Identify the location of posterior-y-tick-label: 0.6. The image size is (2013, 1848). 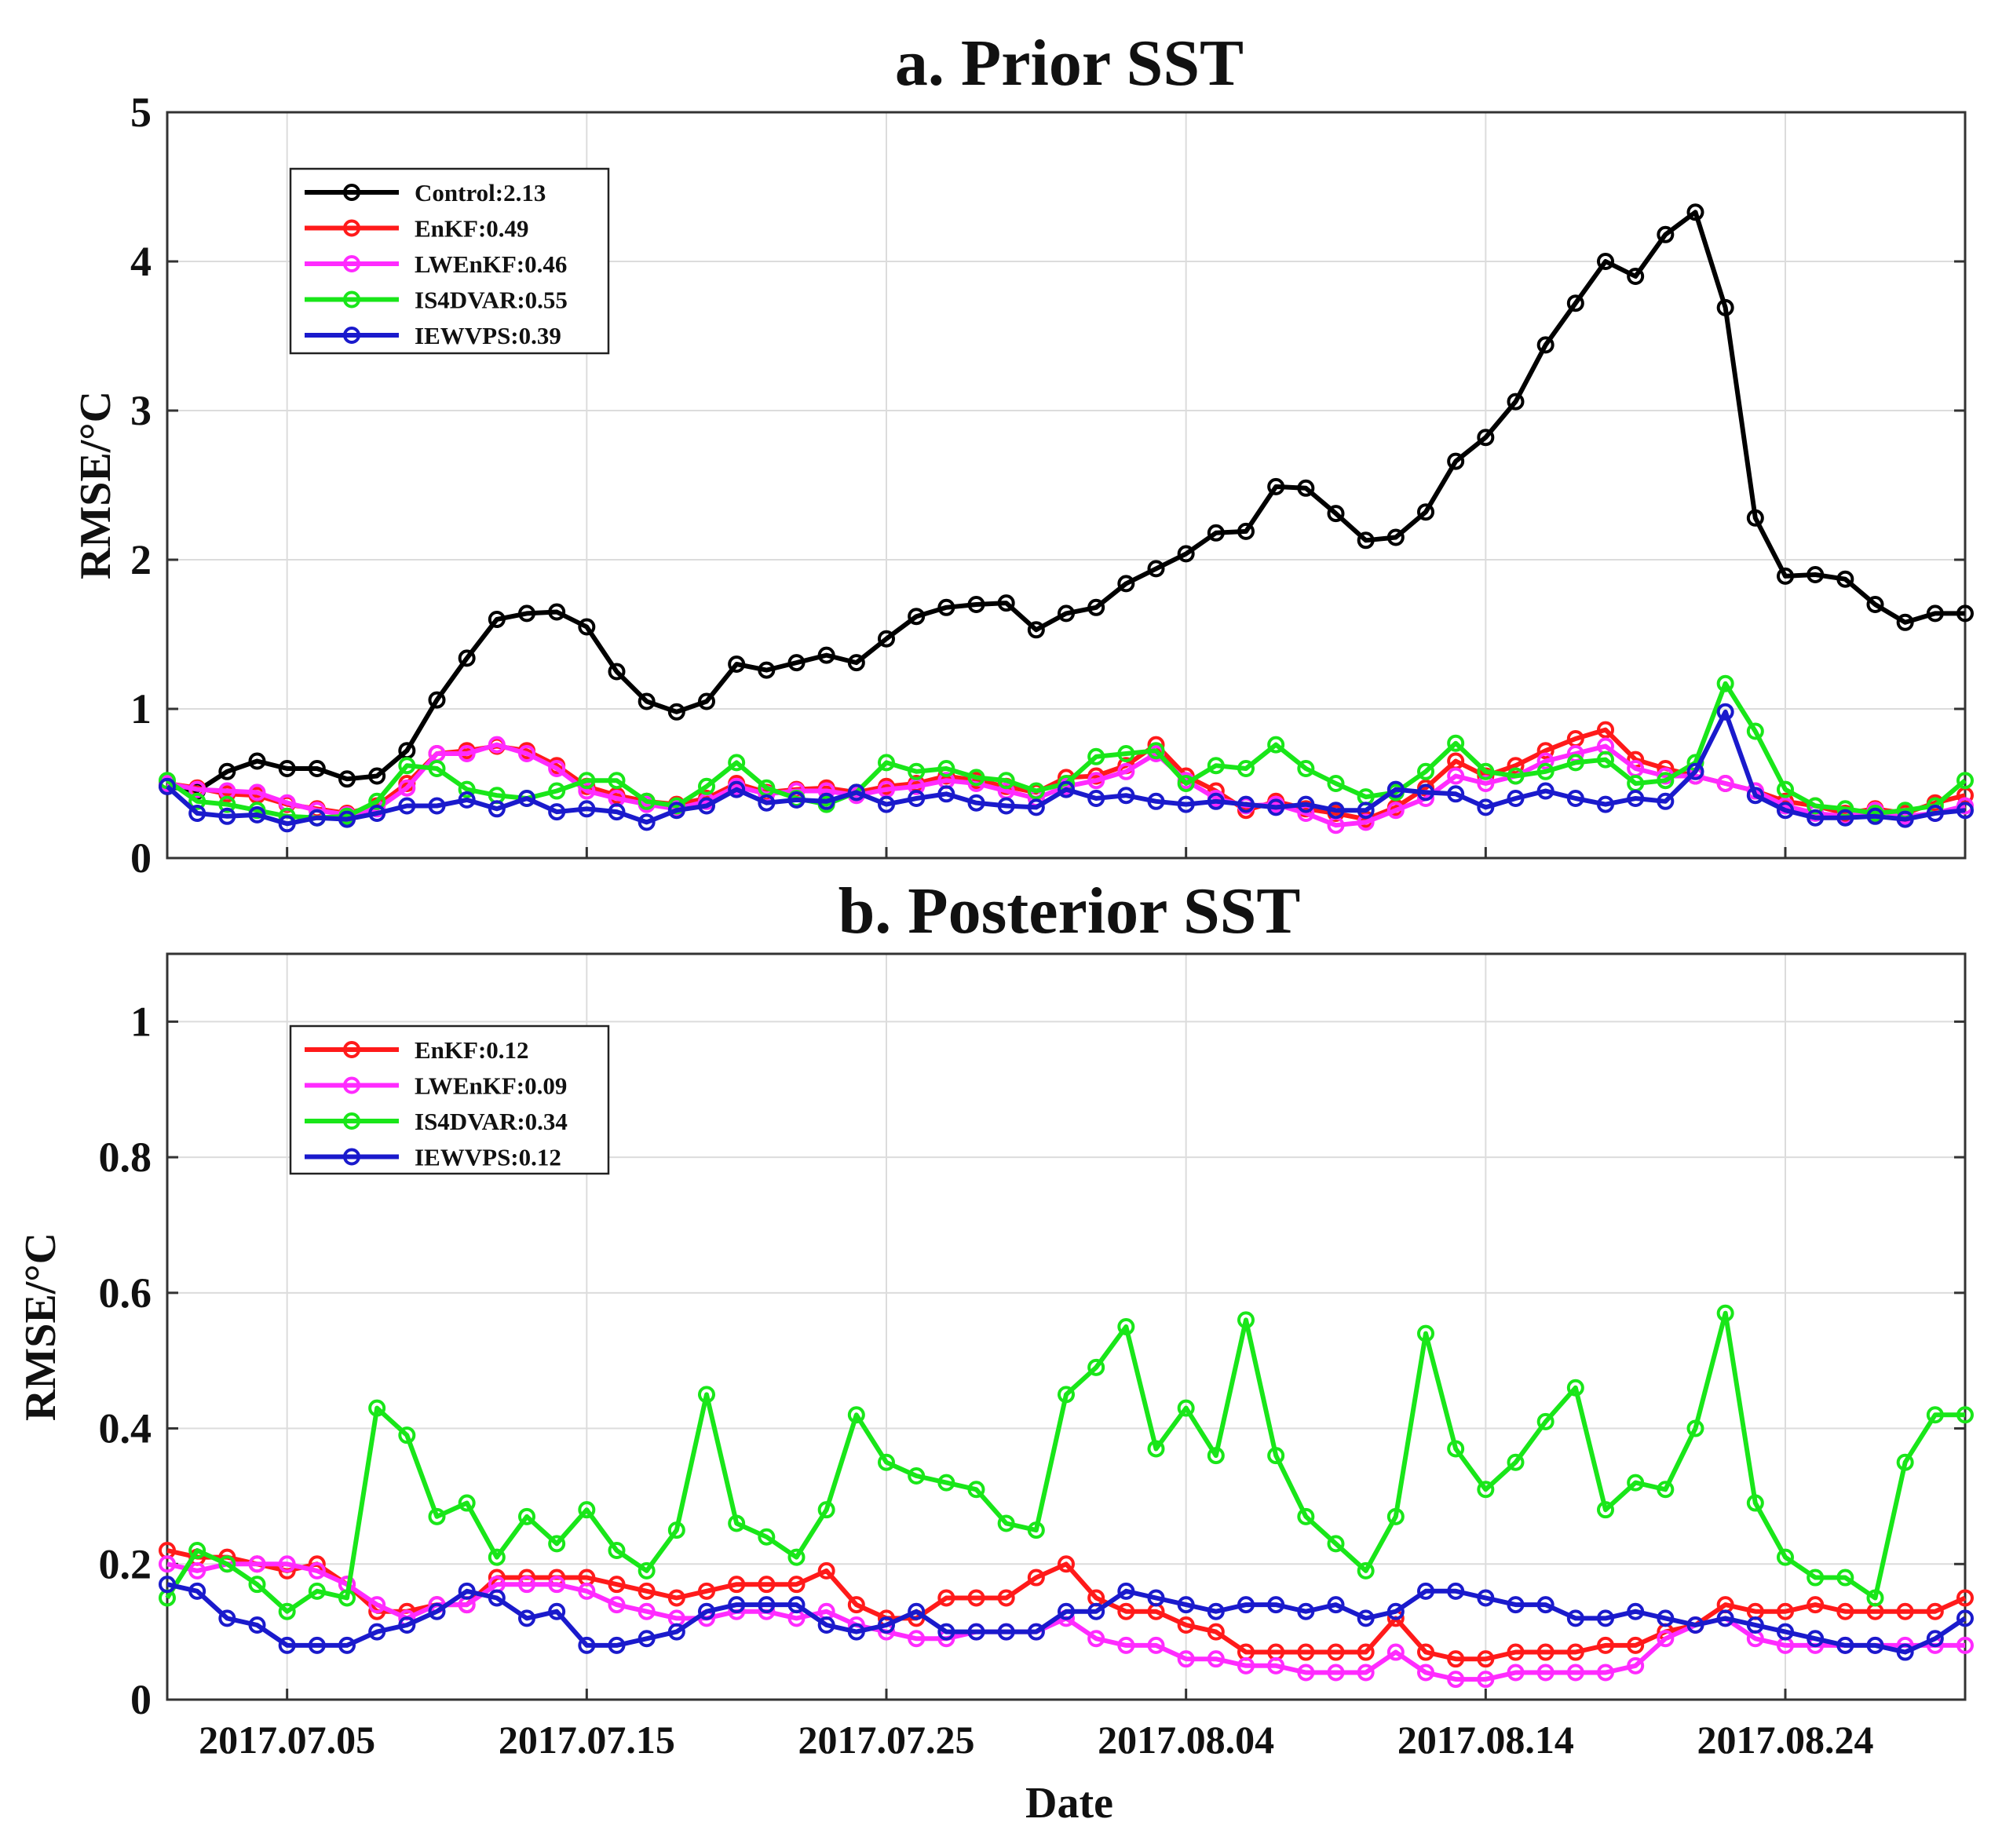
(125, 1293).